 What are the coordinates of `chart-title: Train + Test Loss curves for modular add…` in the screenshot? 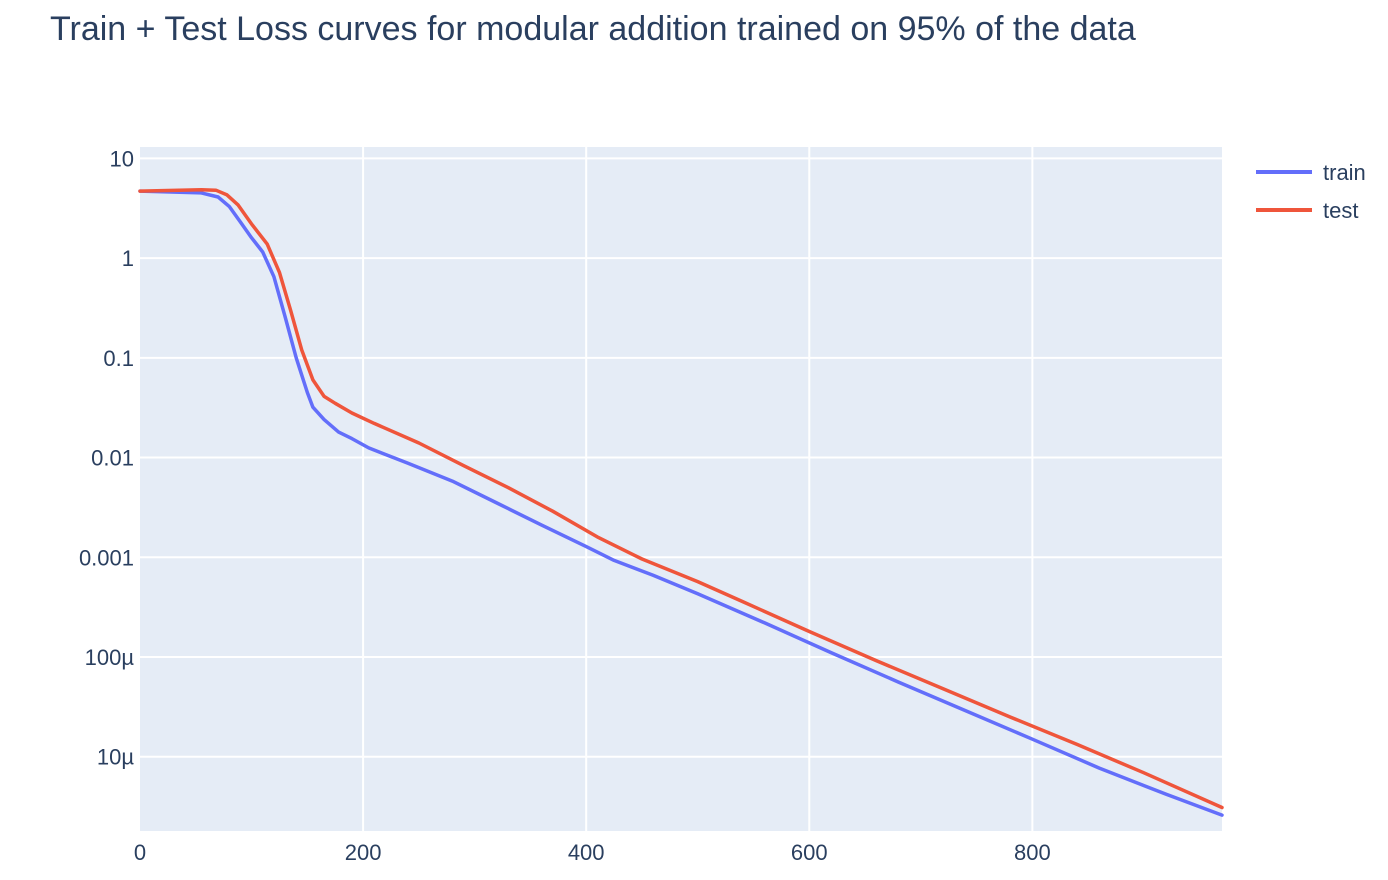 It's located at (593, 29).